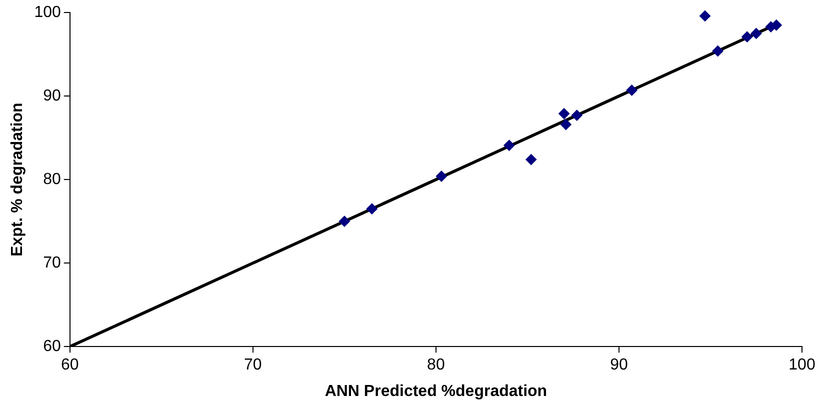 The height and width of the screenshot is (409, 836). Describe the element at coordinates (802, 365) in the screenshot. I see `x-tick-label: 100` at that location.